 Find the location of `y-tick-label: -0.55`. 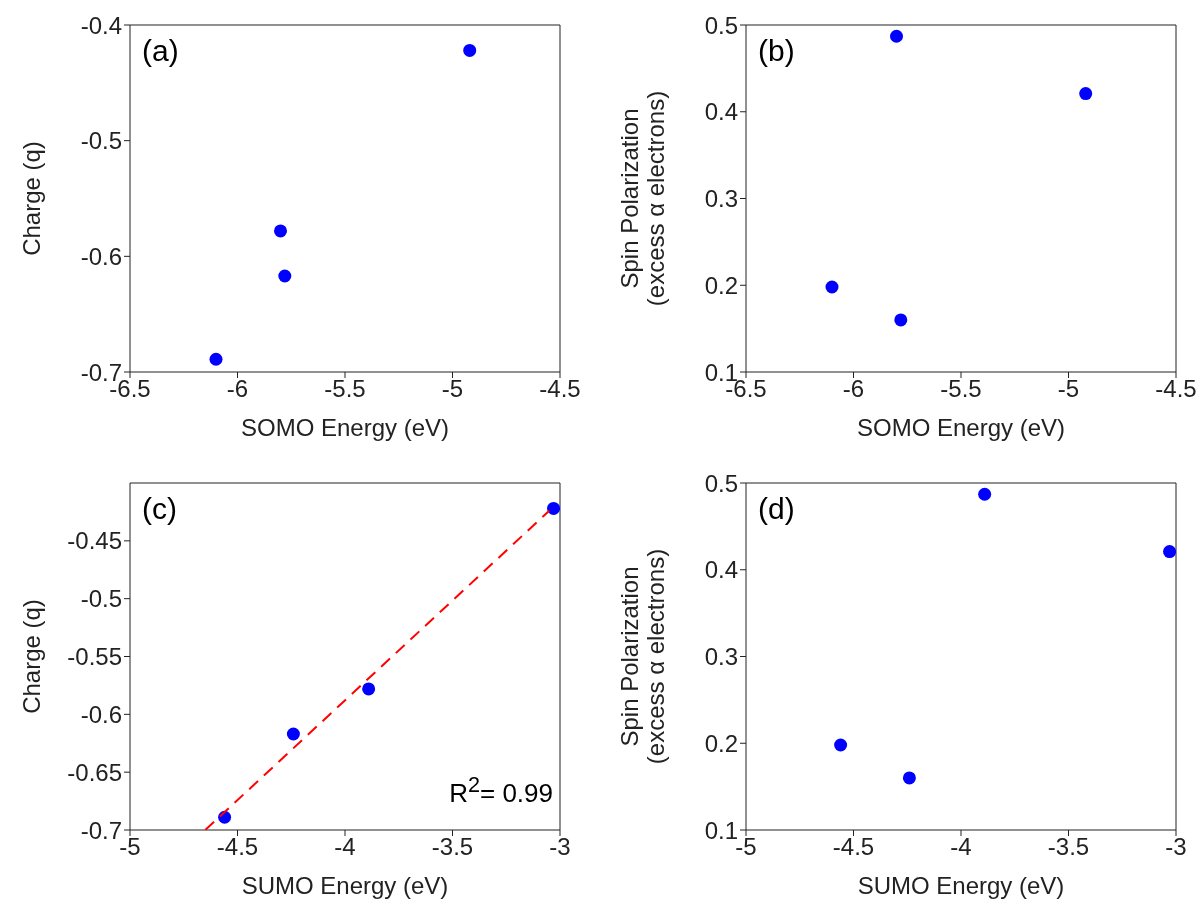

y-tick-label: -0.55 is located at coordinates (94, 657).